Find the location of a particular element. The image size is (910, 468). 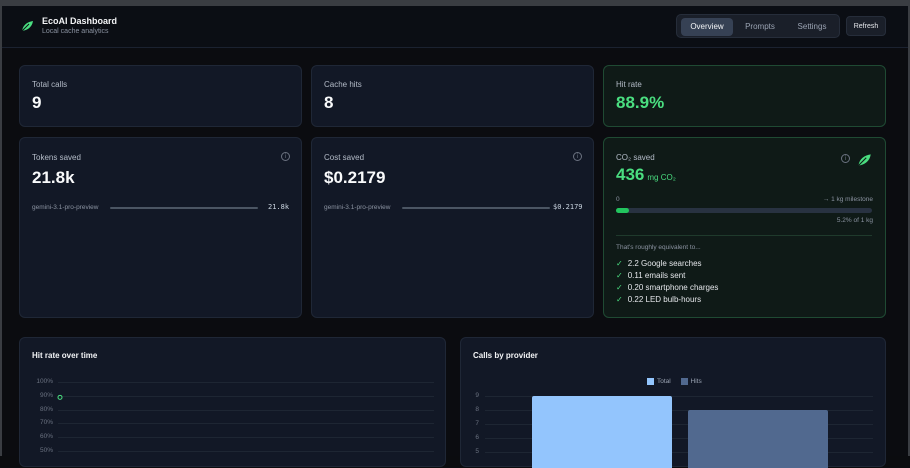

legend-swatch-hits is located at coordinates (684, 381).